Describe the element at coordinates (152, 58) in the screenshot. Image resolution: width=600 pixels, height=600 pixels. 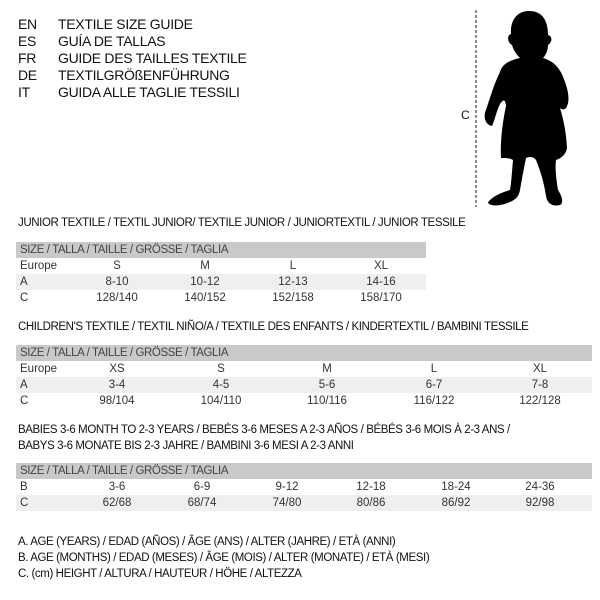
I see `lang-title-fr: GUIDE DES TAILLES TEXTILE` at that location.